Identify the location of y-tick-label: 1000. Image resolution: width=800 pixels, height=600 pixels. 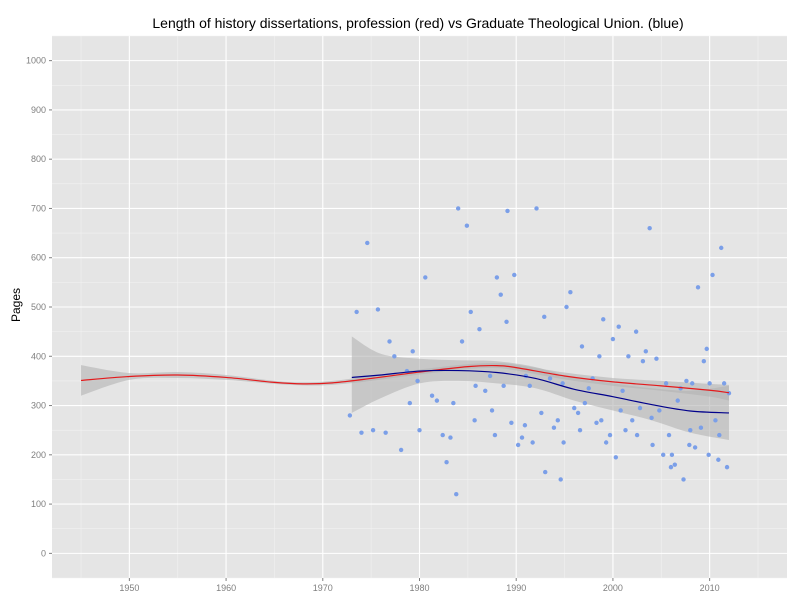
(36, 61).